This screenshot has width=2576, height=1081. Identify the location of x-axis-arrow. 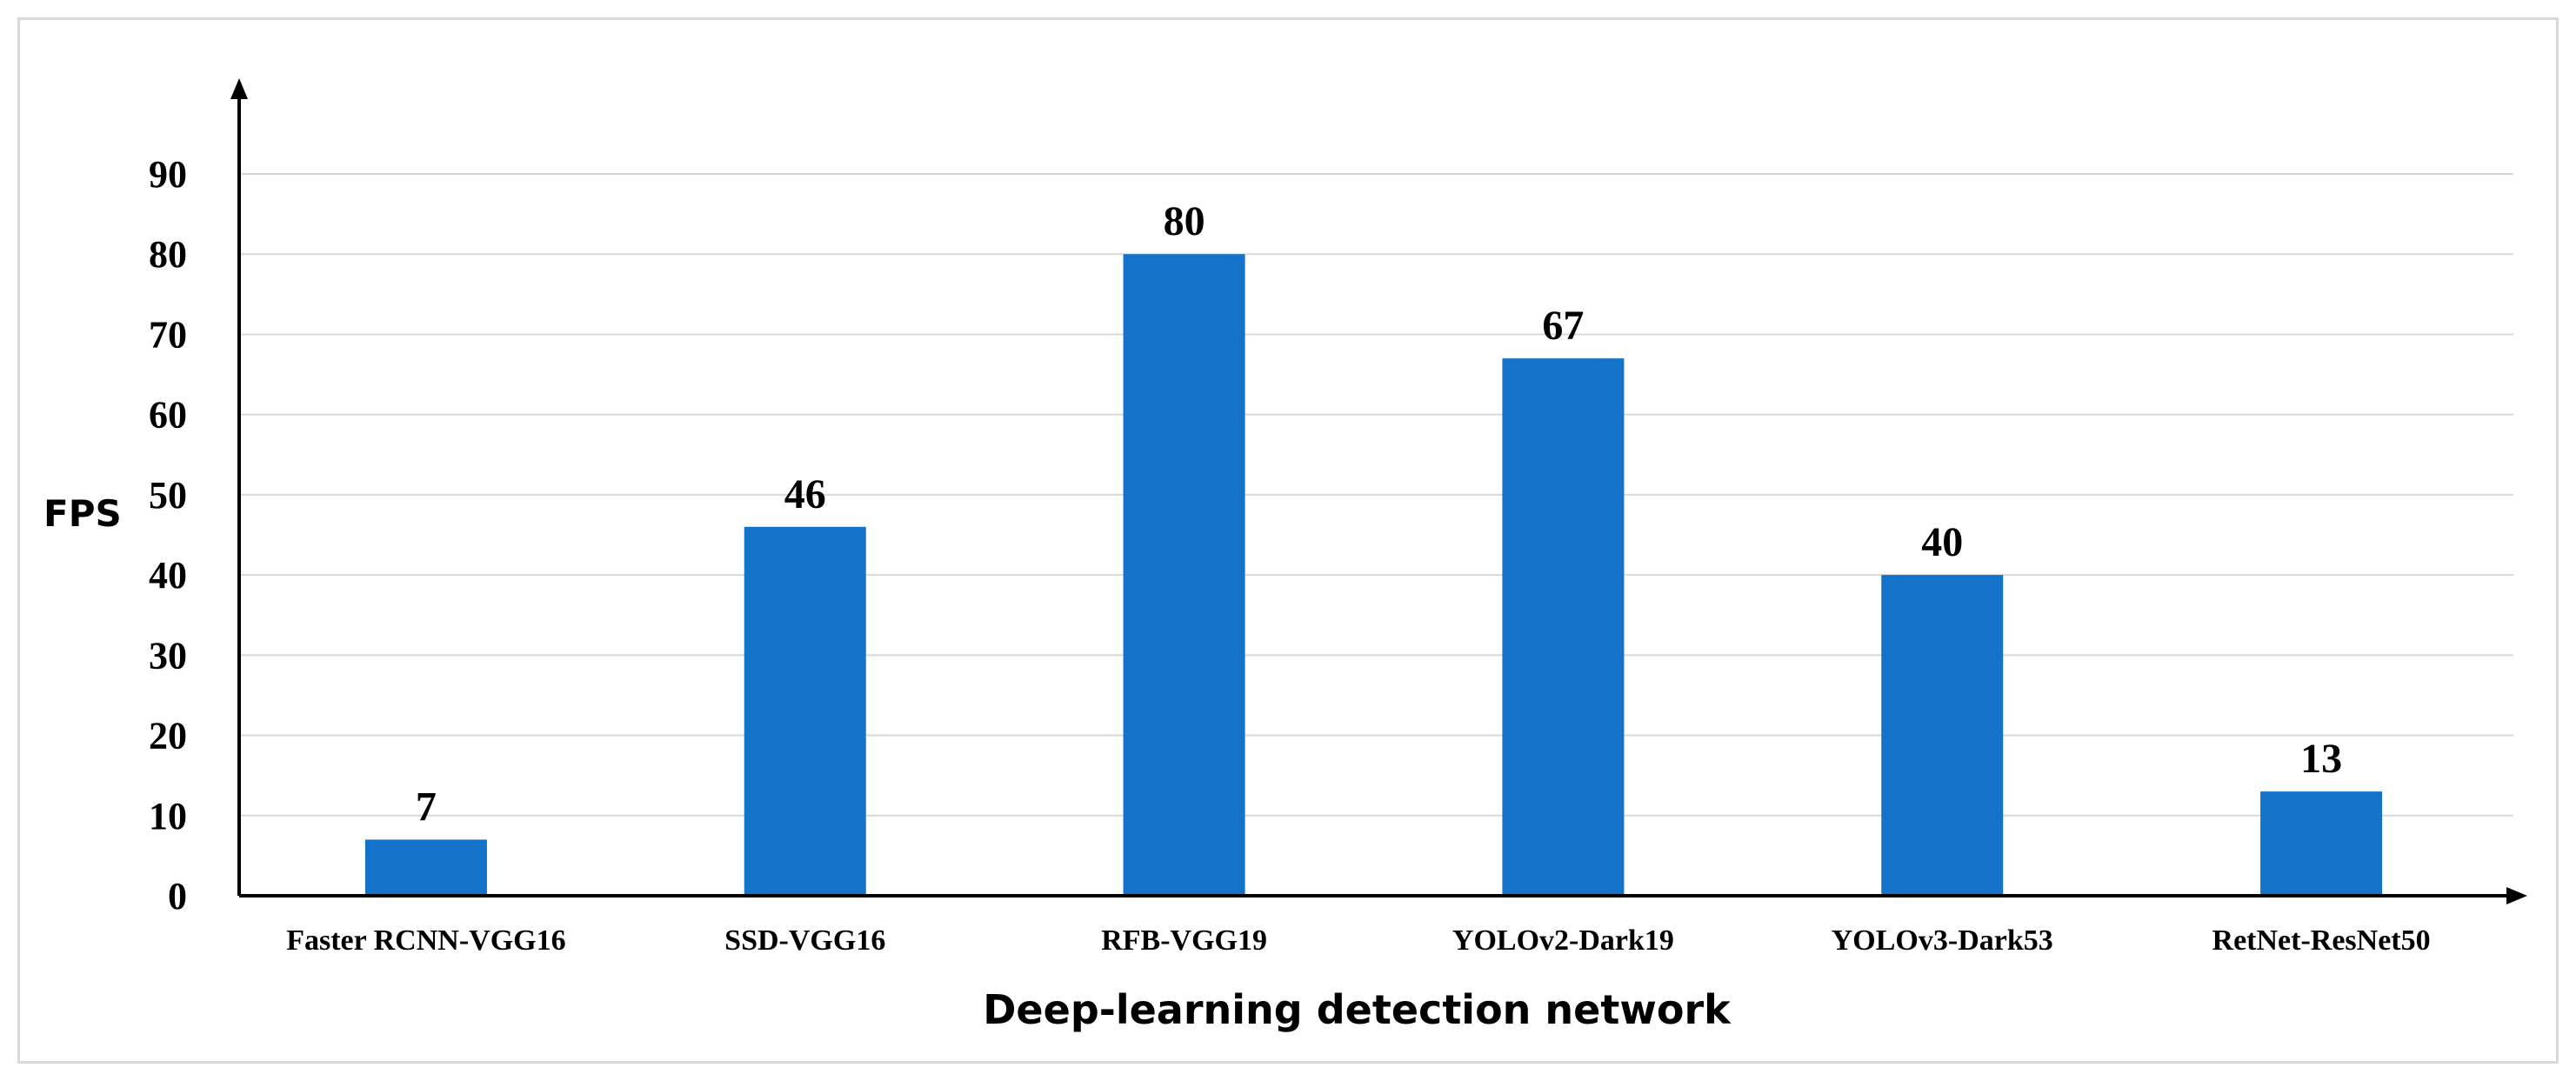
(2516, 895).